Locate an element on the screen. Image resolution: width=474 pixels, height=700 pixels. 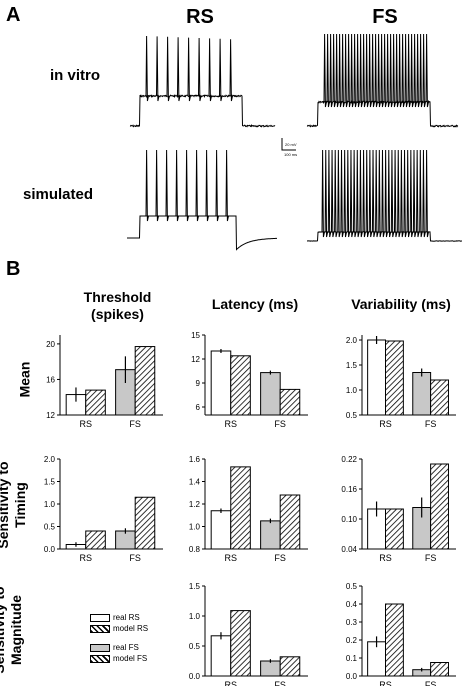
y-tick-label: 0.22 is located at coordinates (349, 459).